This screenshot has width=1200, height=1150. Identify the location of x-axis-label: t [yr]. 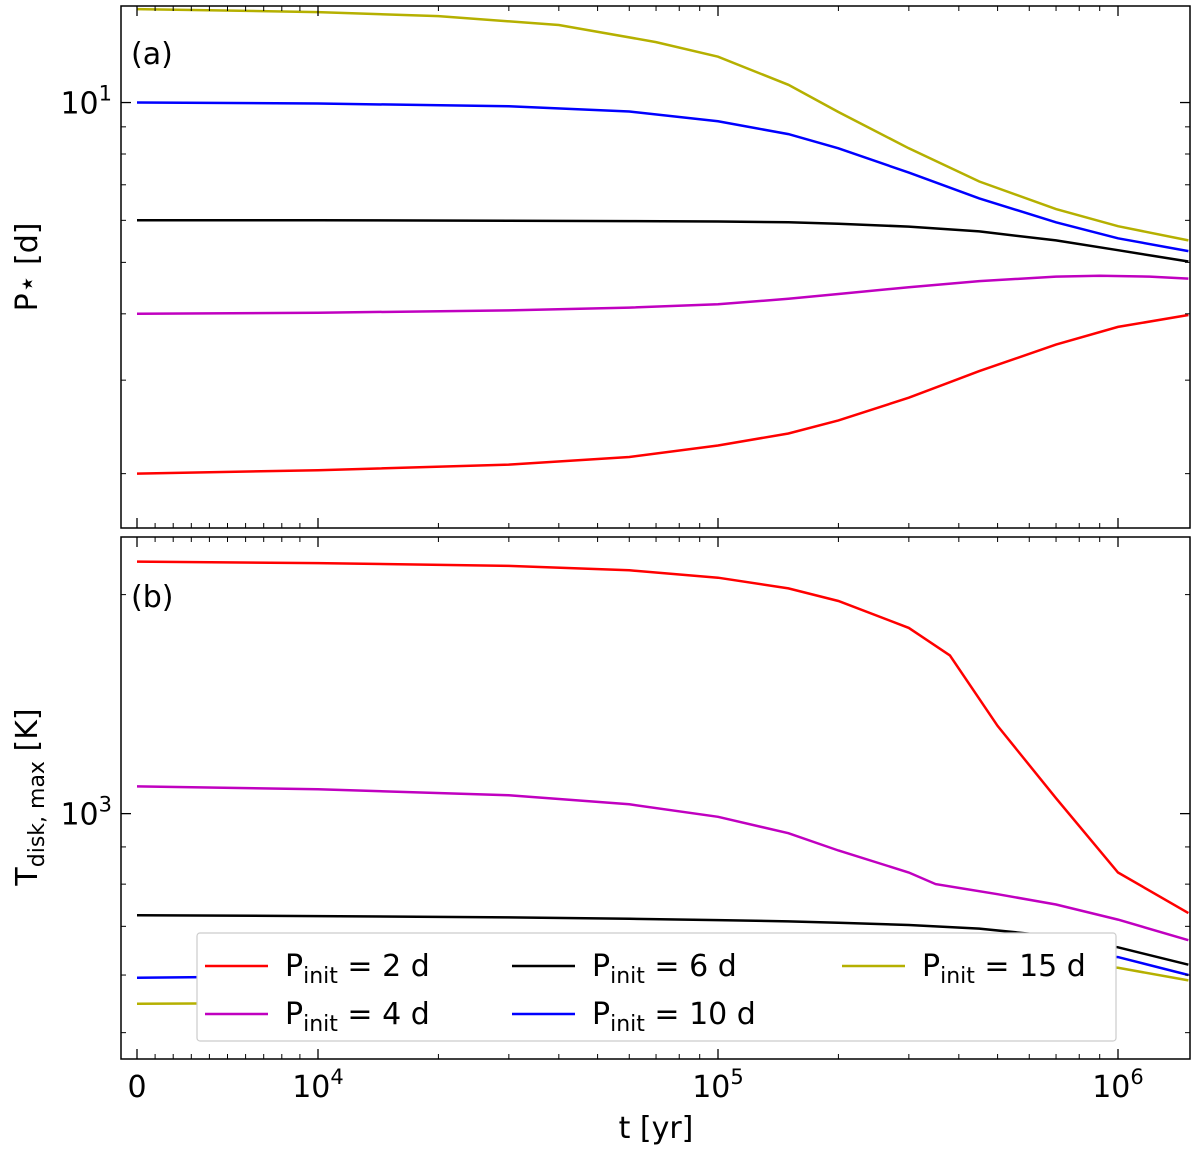
(656, 1128).